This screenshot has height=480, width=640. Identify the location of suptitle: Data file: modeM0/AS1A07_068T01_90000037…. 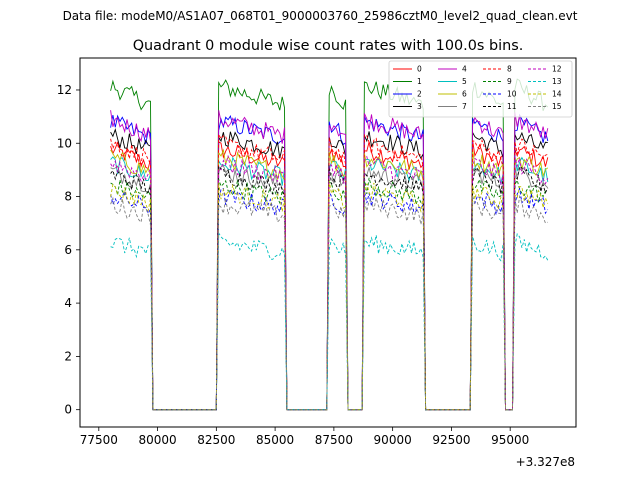
(320, 16).